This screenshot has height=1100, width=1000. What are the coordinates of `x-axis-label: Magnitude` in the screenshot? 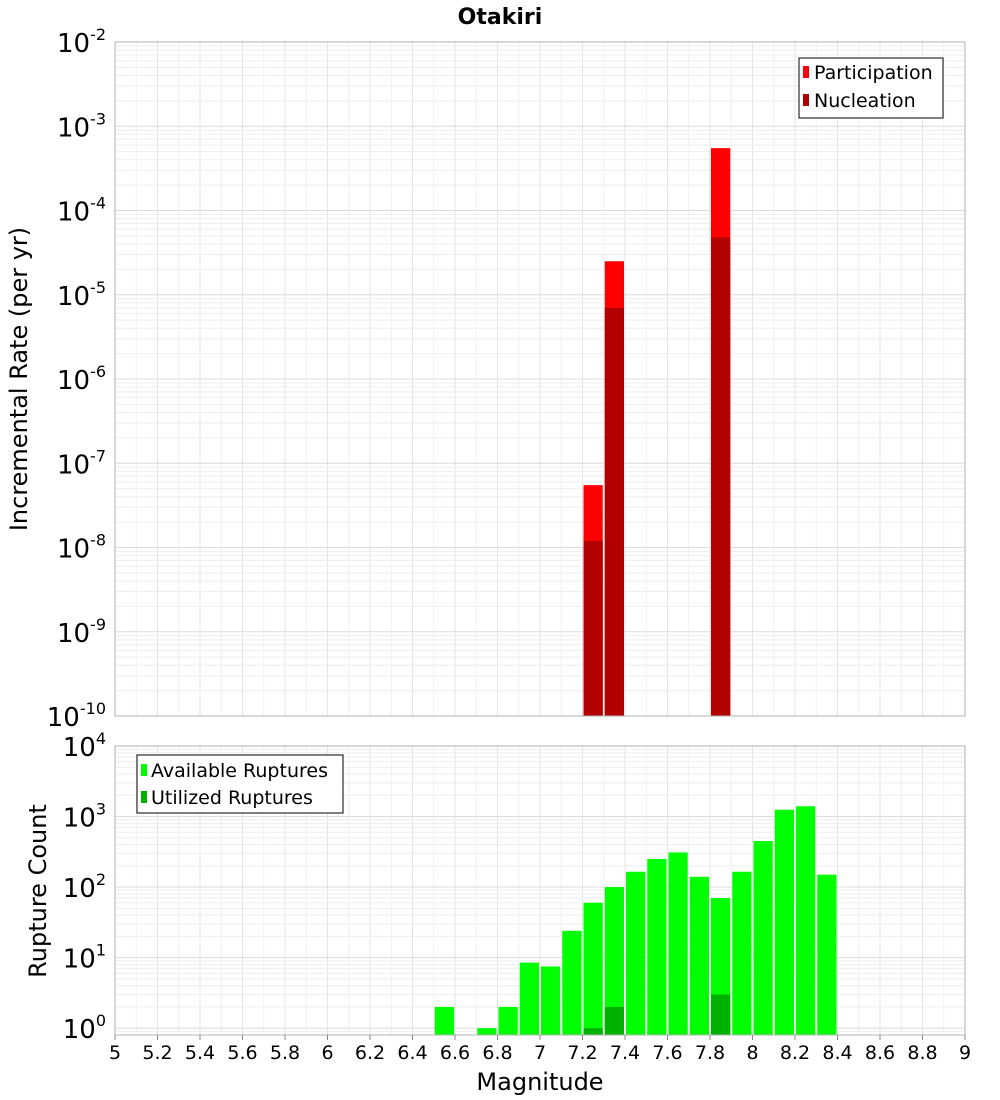 It's located at (539, 1082).